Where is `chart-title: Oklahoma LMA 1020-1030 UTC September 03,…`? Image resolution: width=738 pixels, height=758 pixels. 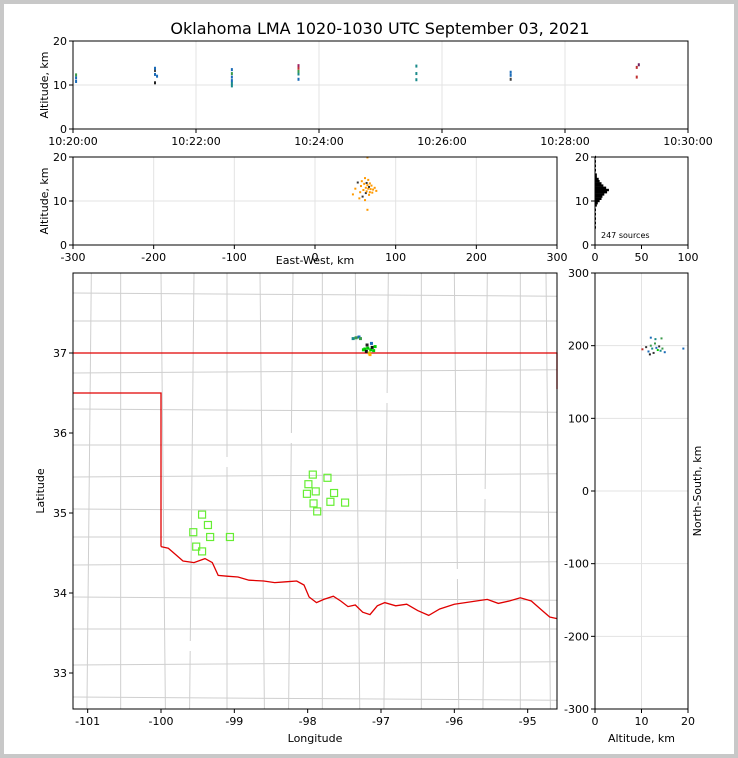
chart-title: Oklahoma LMA 1020-1030 UTC September 03,… is located at coordinates (379, 28).